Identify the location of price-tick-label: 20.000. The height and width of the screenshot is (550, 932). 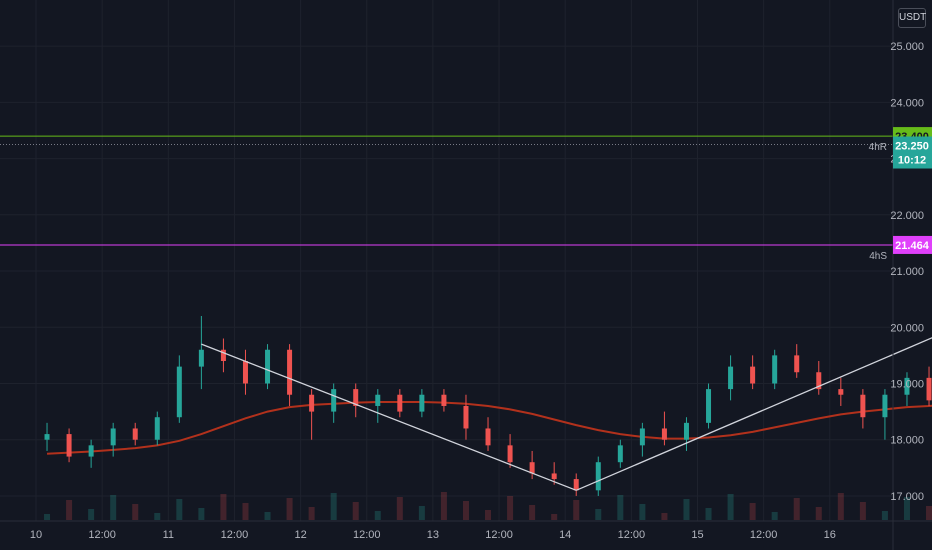
(907, 328).